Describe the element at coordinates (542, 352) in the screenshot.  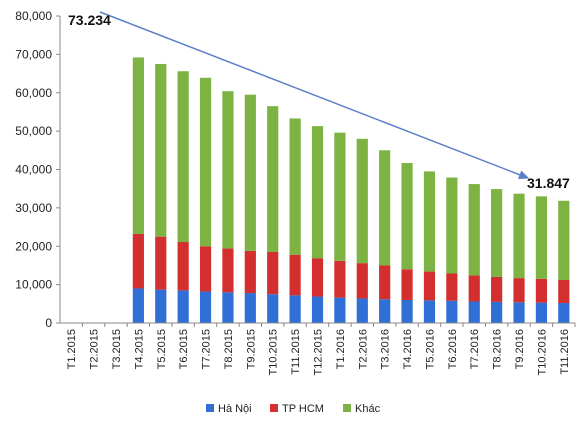
I see `x-tick-label: T10.2016` at that location.